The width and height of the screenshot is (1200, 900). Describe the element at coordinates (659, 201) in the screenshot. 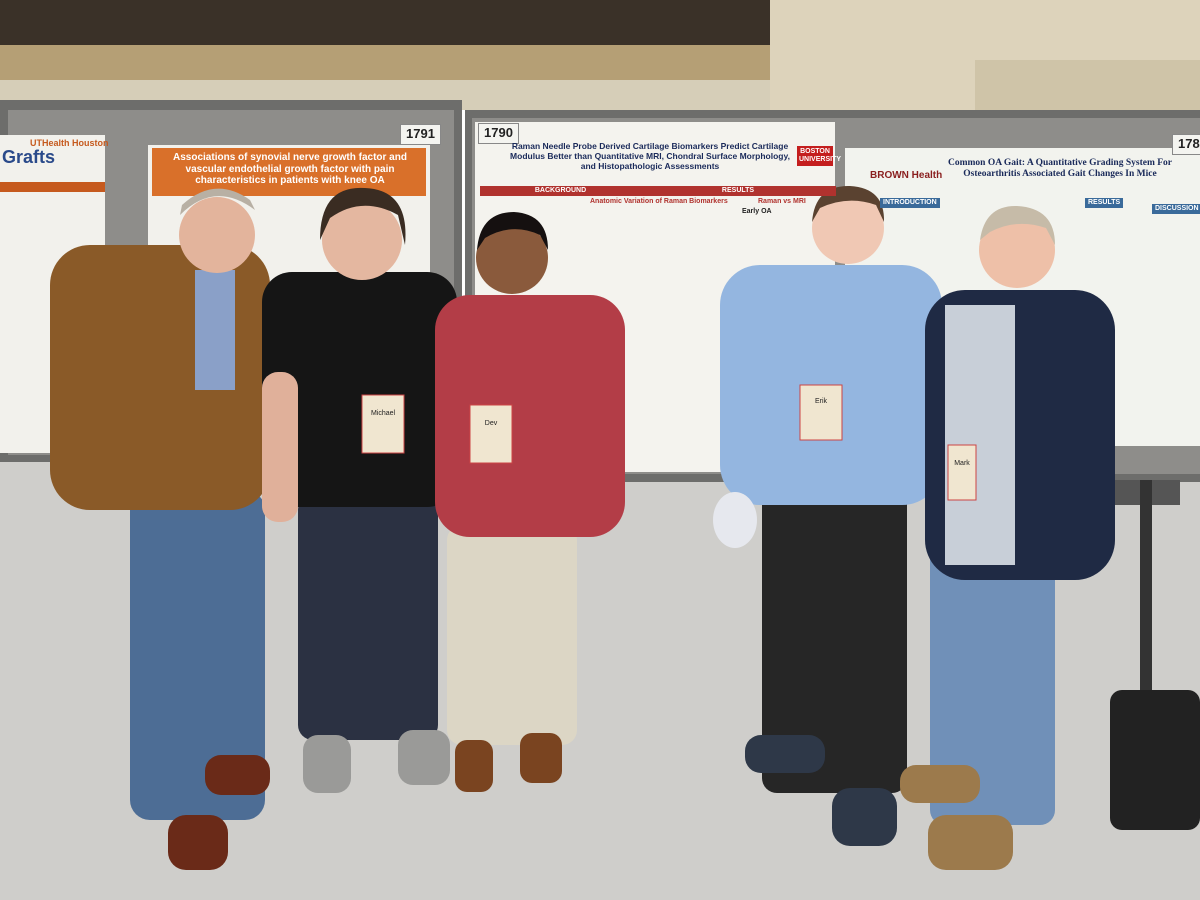

I see `section-heading: Anatomic Variation of Raman Biomarkers` at that location.